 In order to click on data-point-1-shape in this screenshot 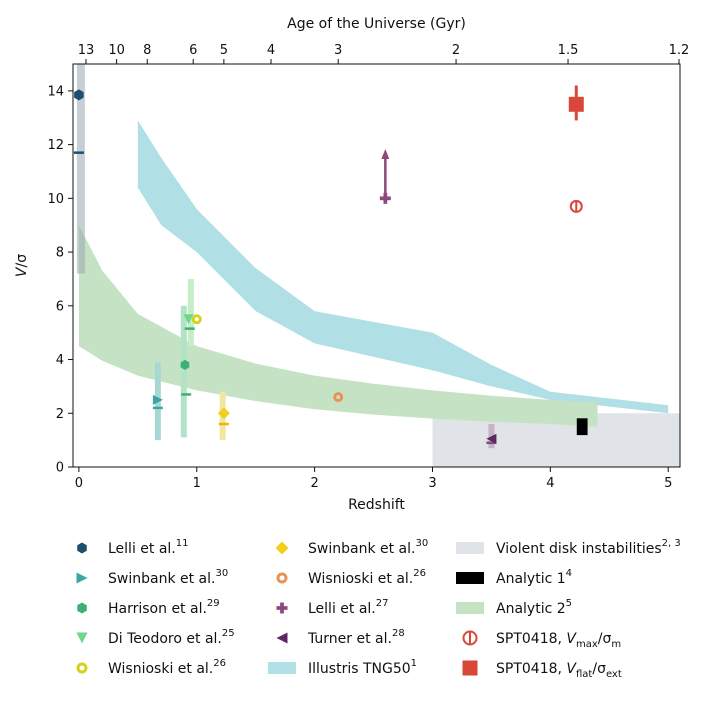, I will do `click(157, 399)`.